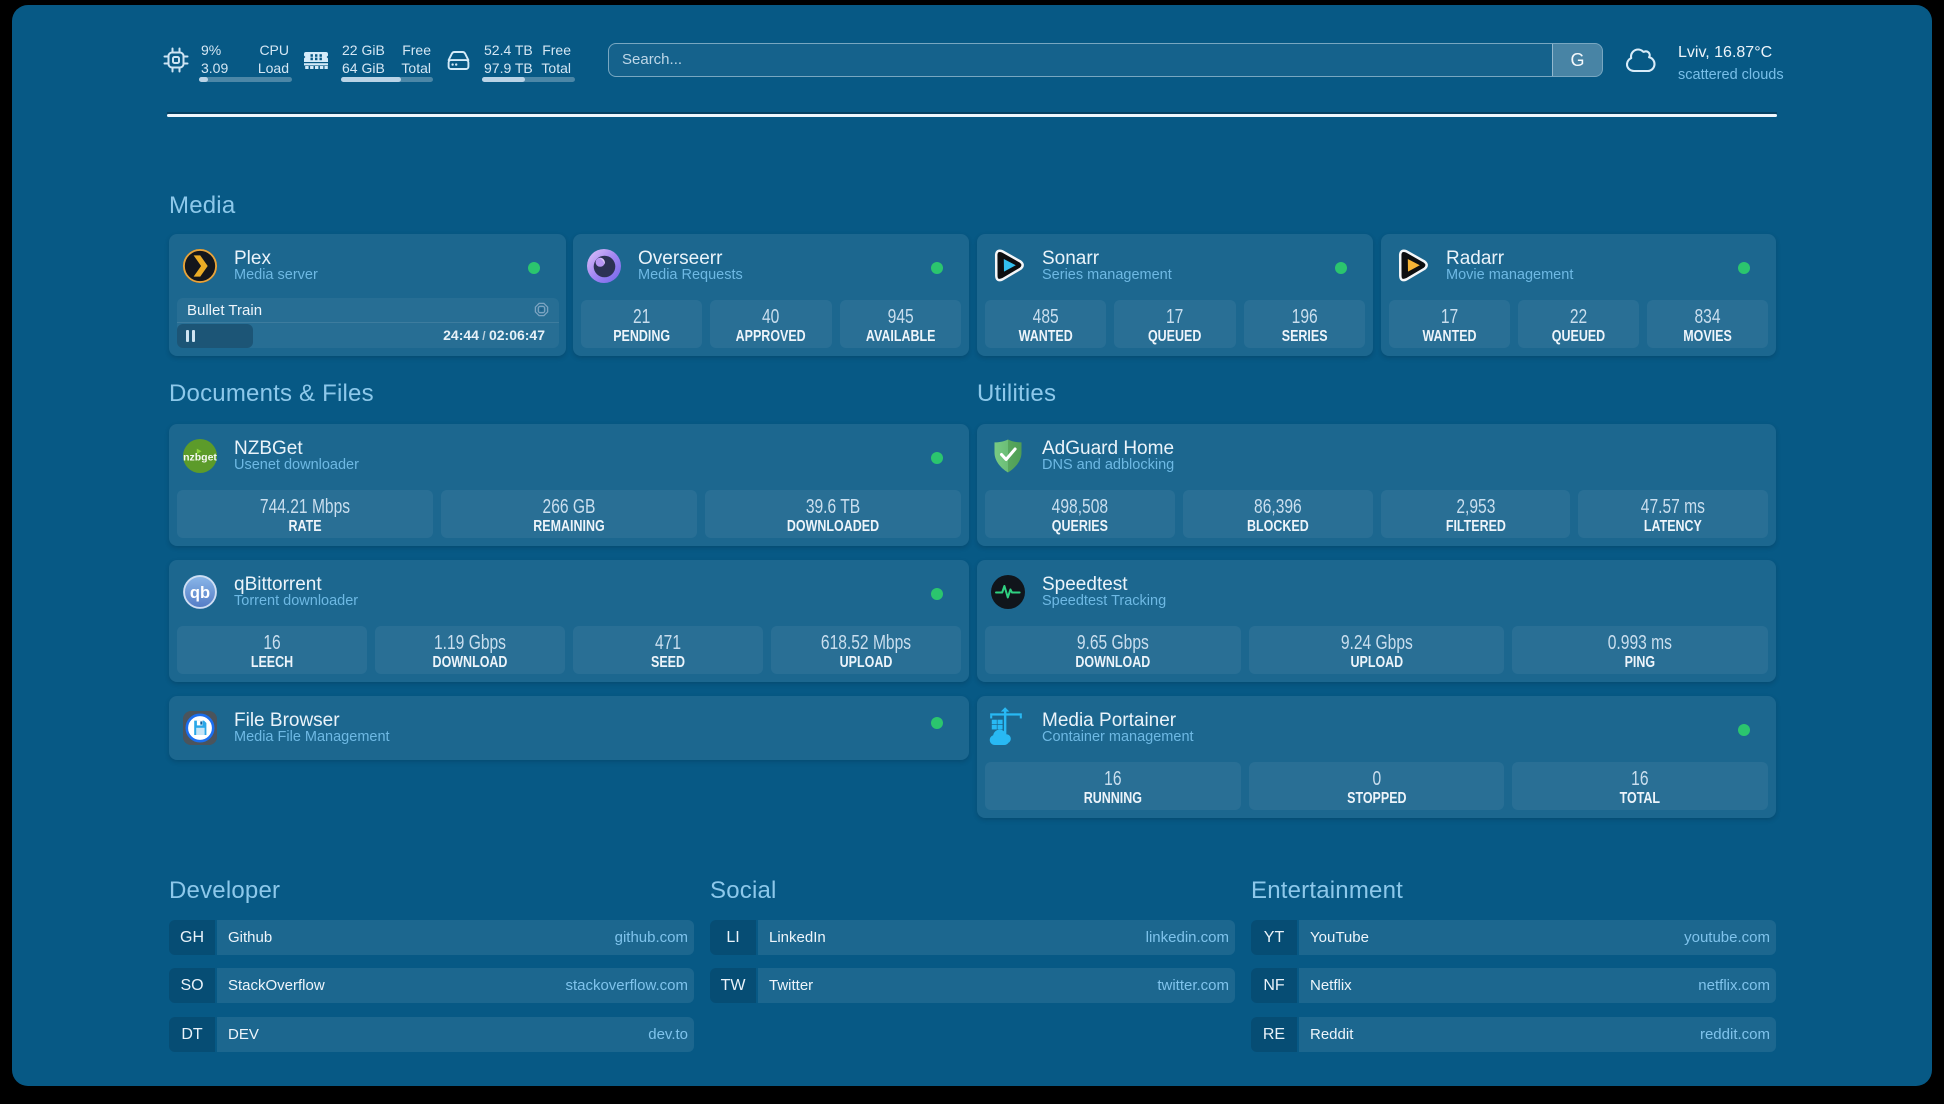  Describe the element at coordinates (200, 458) in the screenshot. I see `svg-text: nzbget` at that location.